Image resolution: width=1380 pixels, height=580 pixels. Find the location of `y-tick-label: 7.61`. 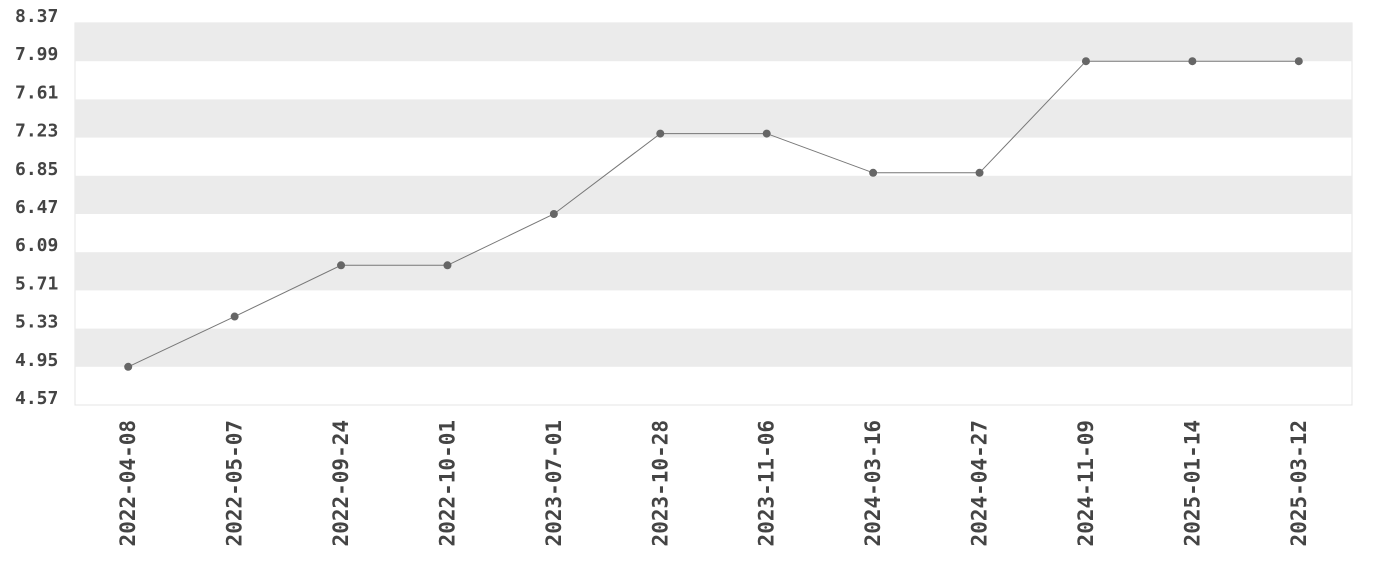

y-tick-label: 7.61 is located at coordinates (36, 92).